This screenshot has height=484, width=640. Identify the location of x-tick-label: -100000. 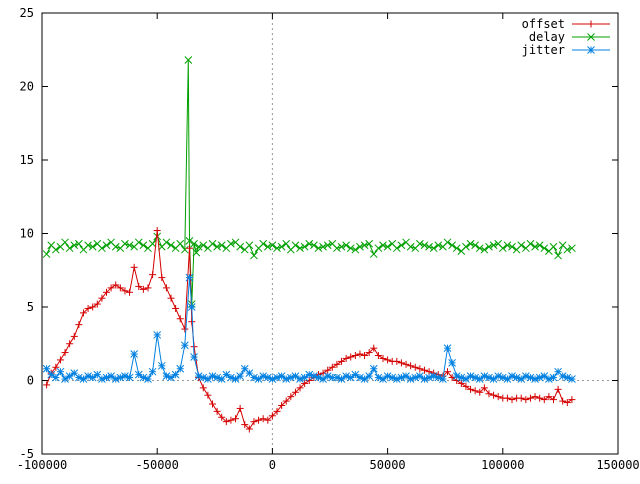
(42, 465).